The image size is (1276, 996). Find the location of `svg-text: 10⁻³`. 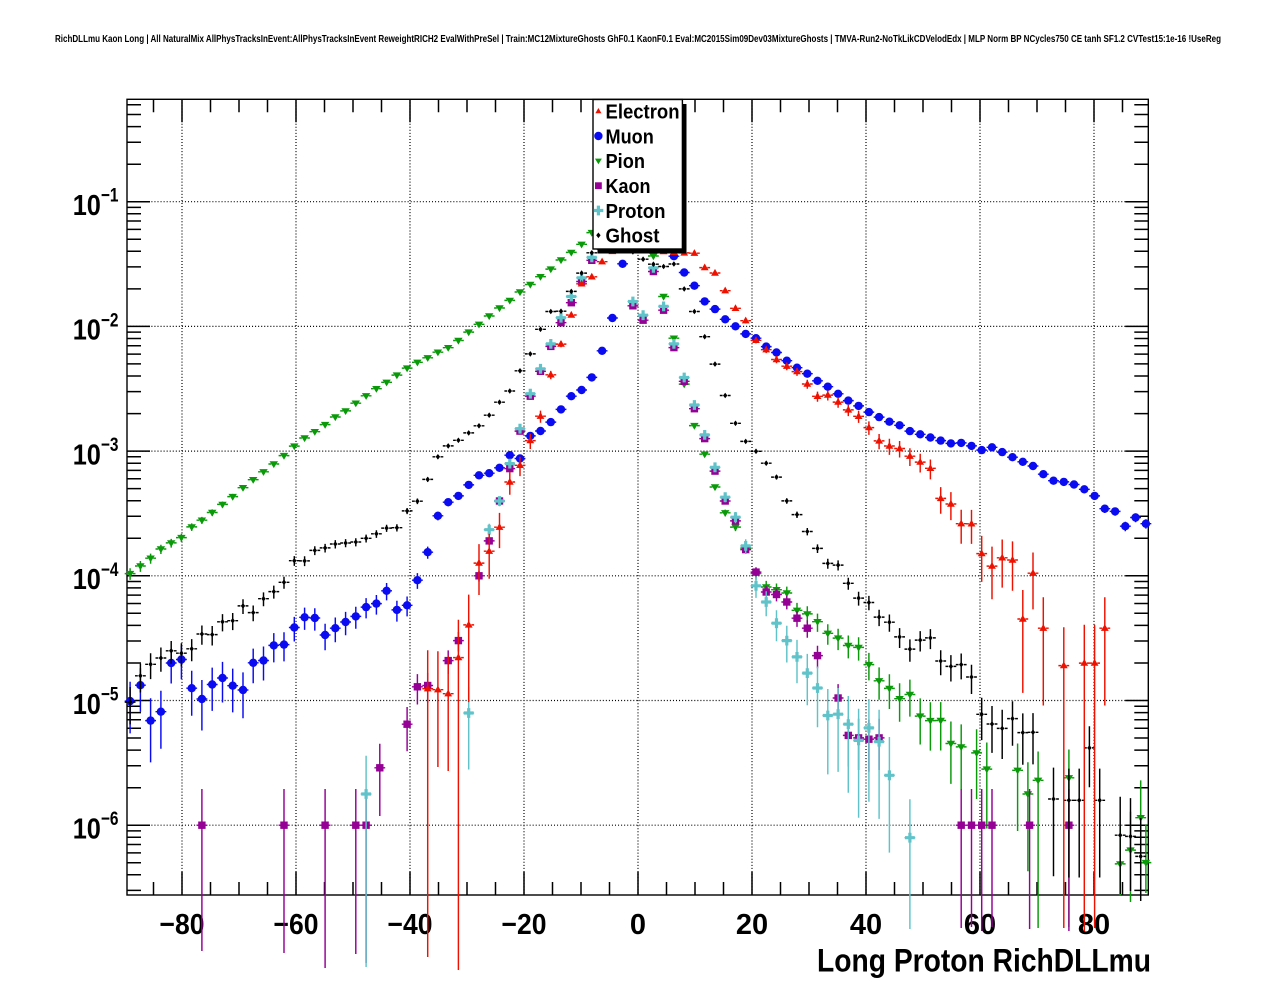

svg-text: 10⁻³ is located at coordinates (96, 453).